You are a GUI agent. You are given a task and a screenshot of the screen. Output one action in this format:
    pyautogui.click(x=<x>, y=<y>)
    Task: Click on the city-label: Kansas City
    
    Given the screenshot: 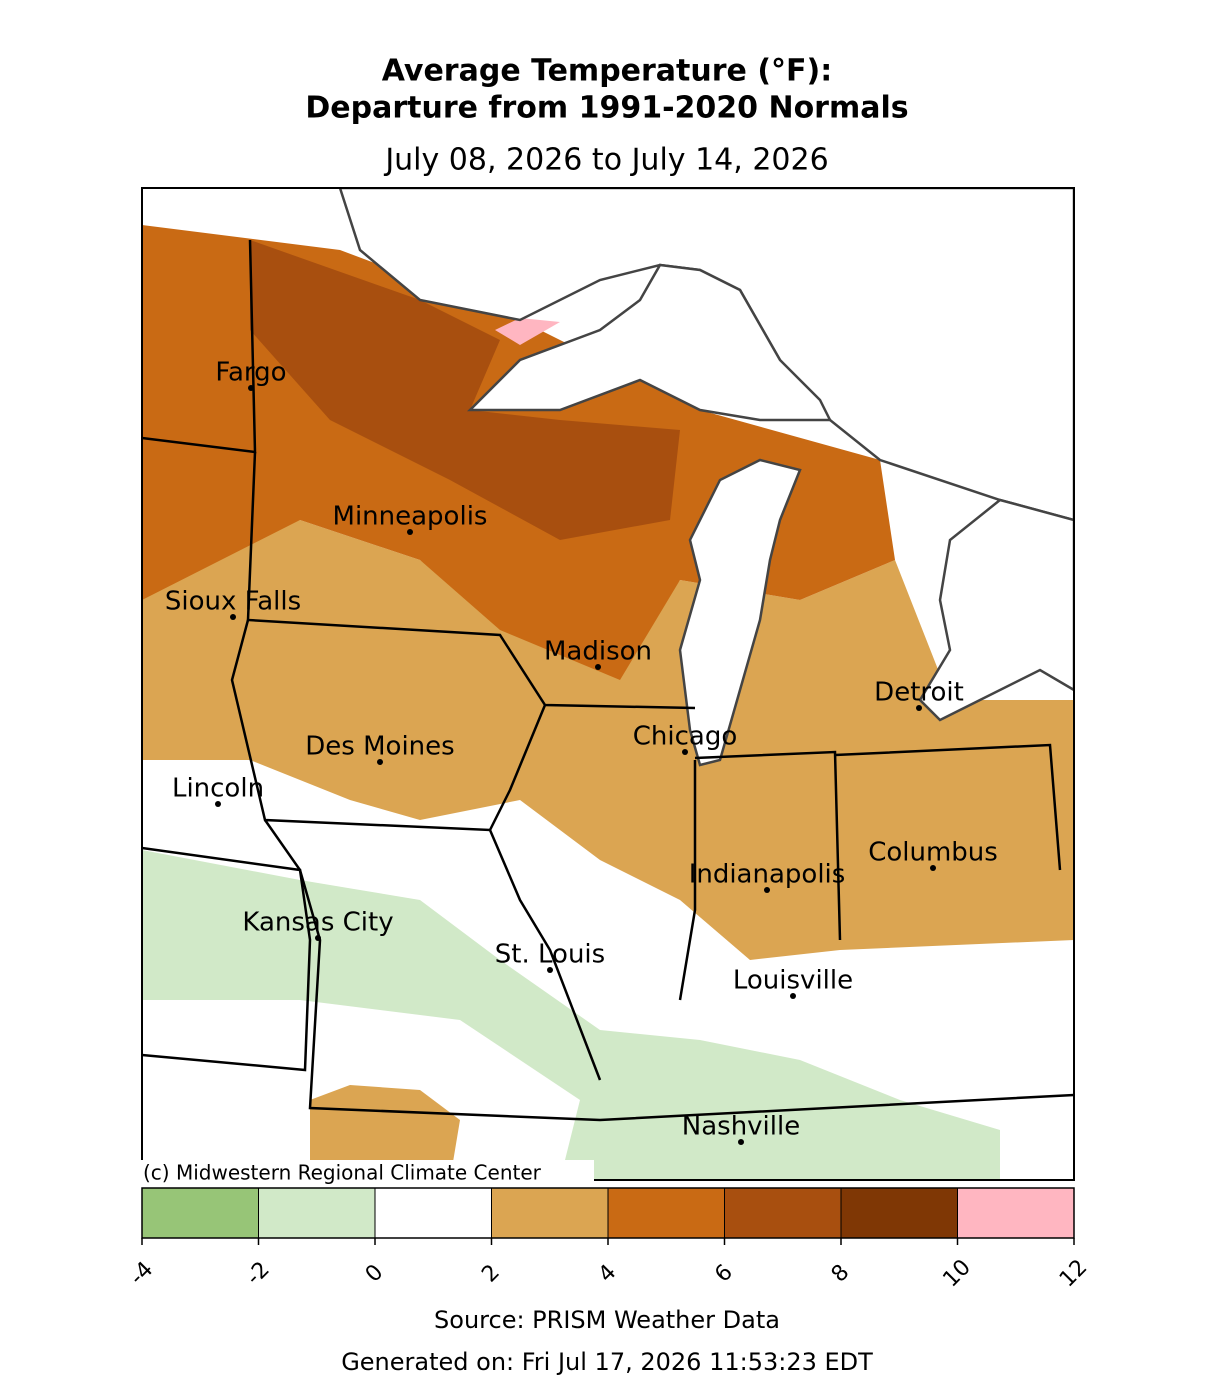 What is the action you would take?
    pyautogui.click(x=317, y=923)
    